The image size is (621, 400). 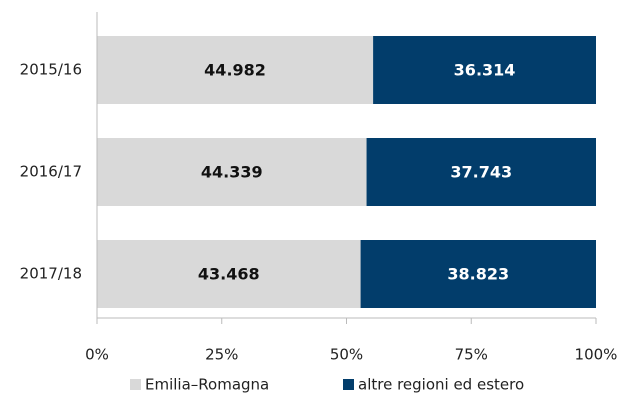 I want to click on y-tick-label: 2016/17, so click(x=51, y=172).